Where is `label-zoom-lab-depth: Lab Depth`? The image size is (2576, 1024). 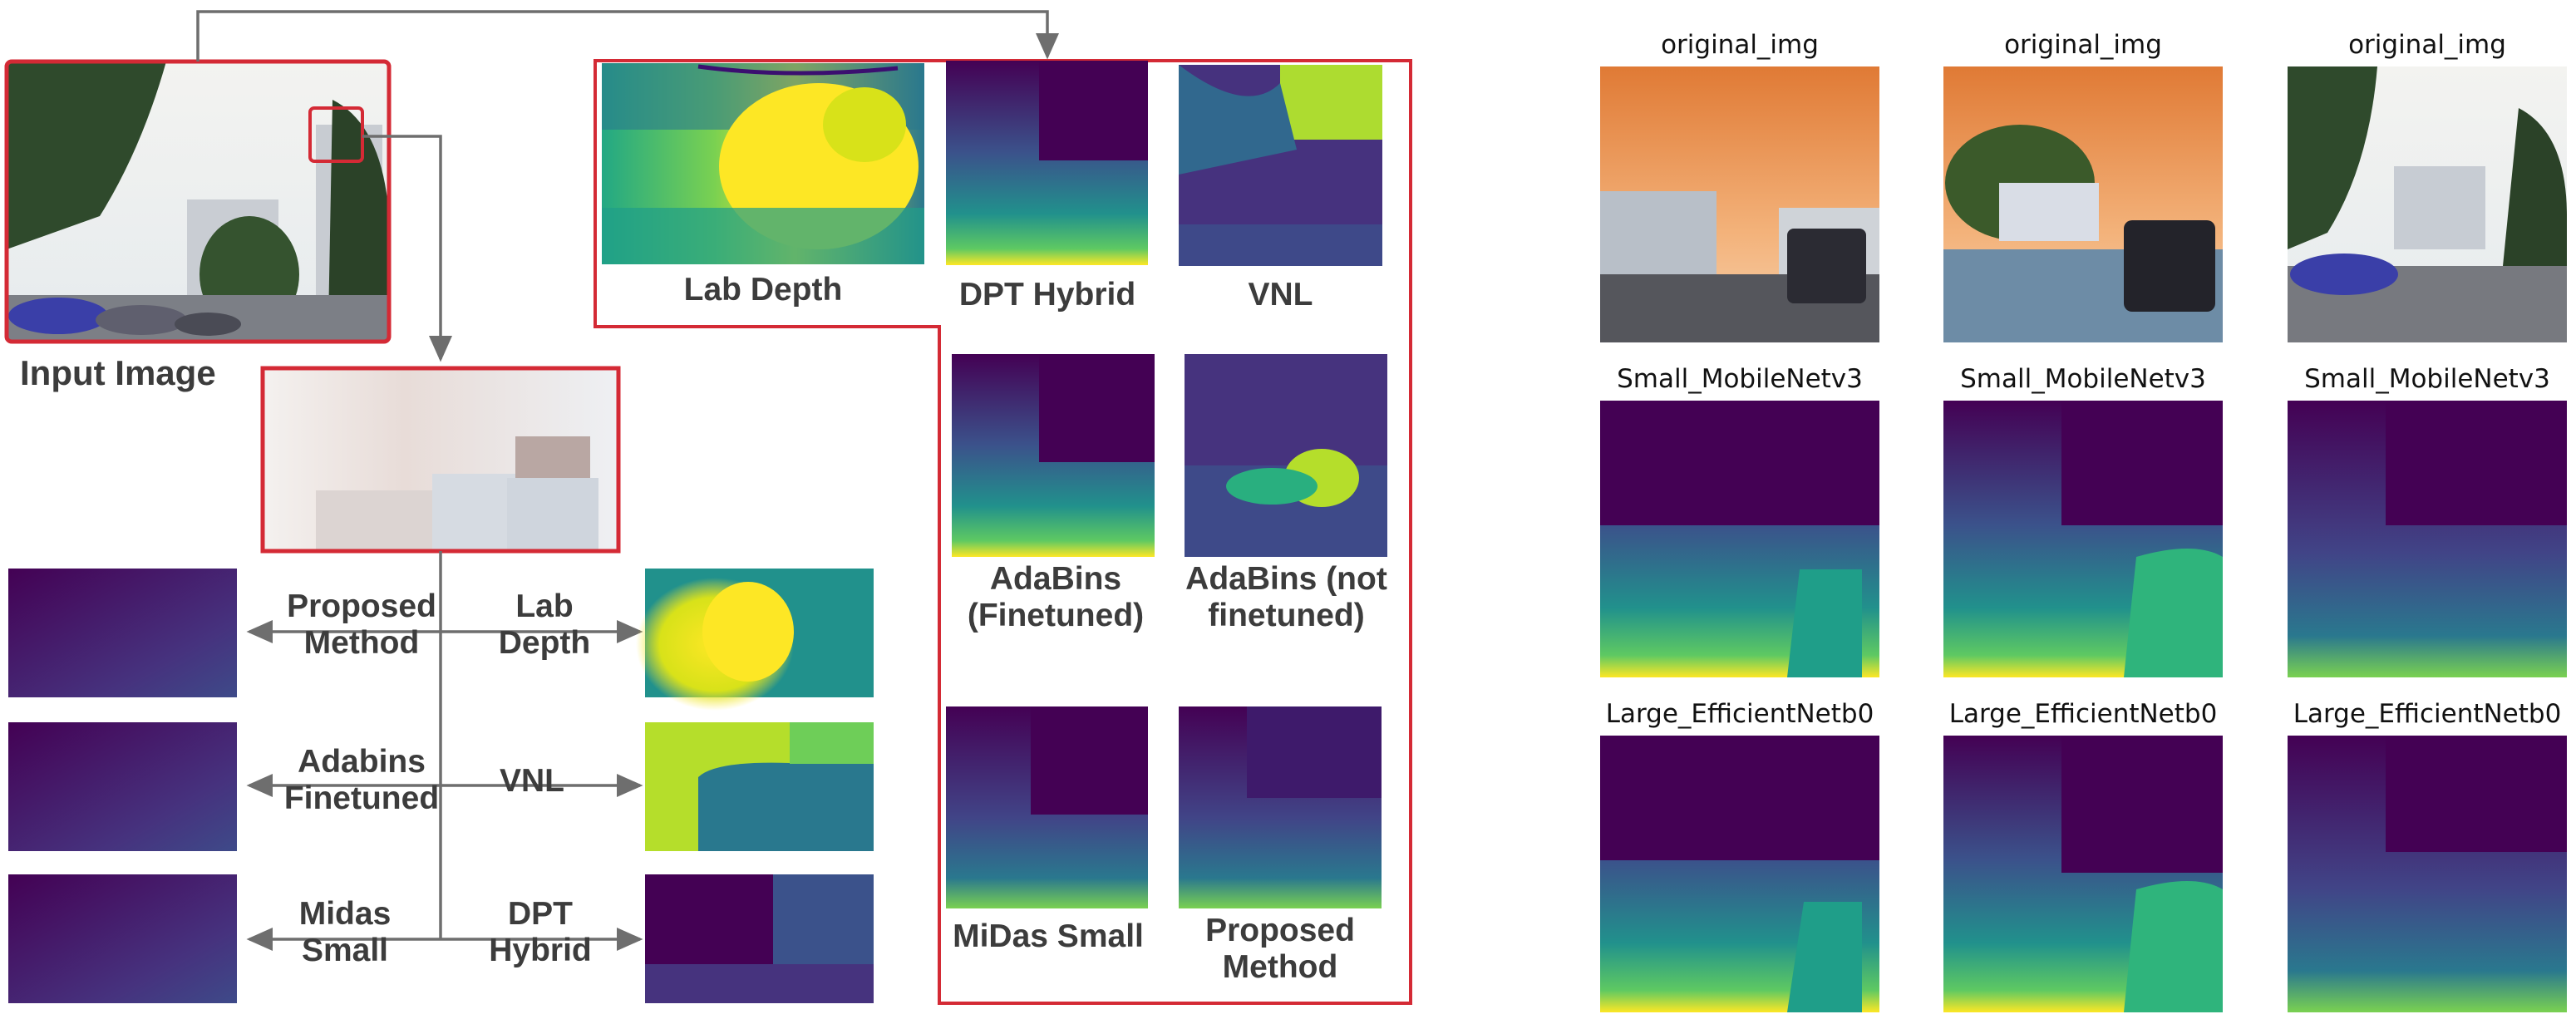
label-zoom-lab-depth: Lab Depth is located at coordinates (544, 624).